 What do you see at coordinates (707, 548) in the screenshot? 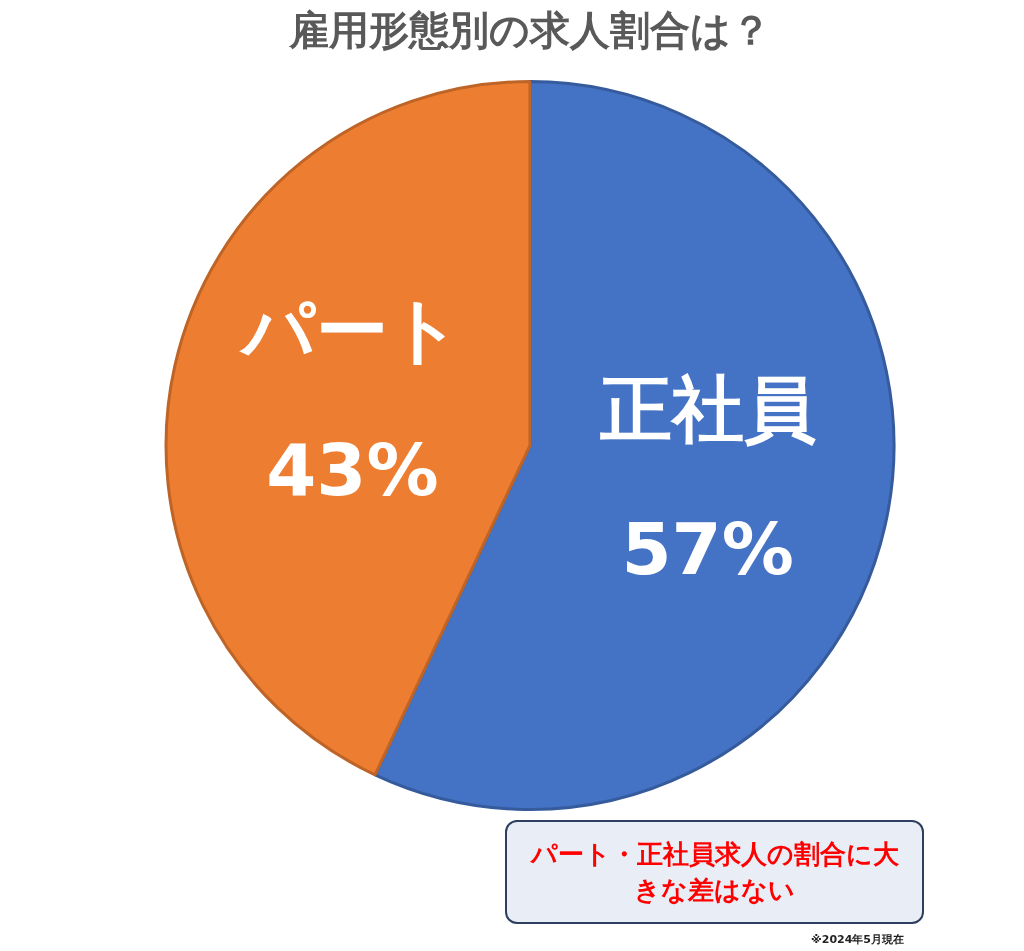
I see `data-label: 57%` at bounding box center [707, 548].